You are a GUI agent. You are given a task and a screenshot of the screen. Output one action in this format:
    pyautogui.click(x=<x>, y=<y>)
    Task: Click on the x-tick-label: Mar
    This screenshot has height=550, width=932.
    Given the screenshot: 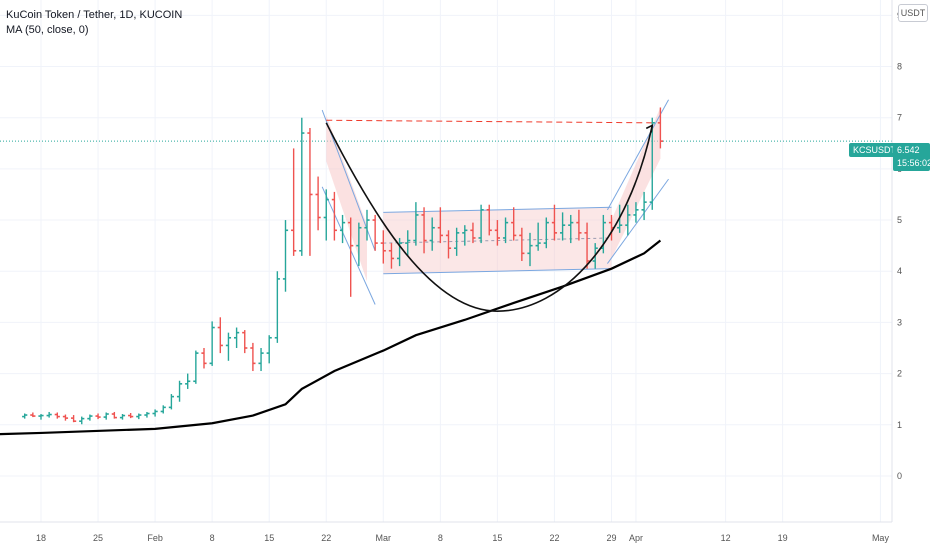 What is the action you would take?
    pyautogui.click(x=384, y=538)
    